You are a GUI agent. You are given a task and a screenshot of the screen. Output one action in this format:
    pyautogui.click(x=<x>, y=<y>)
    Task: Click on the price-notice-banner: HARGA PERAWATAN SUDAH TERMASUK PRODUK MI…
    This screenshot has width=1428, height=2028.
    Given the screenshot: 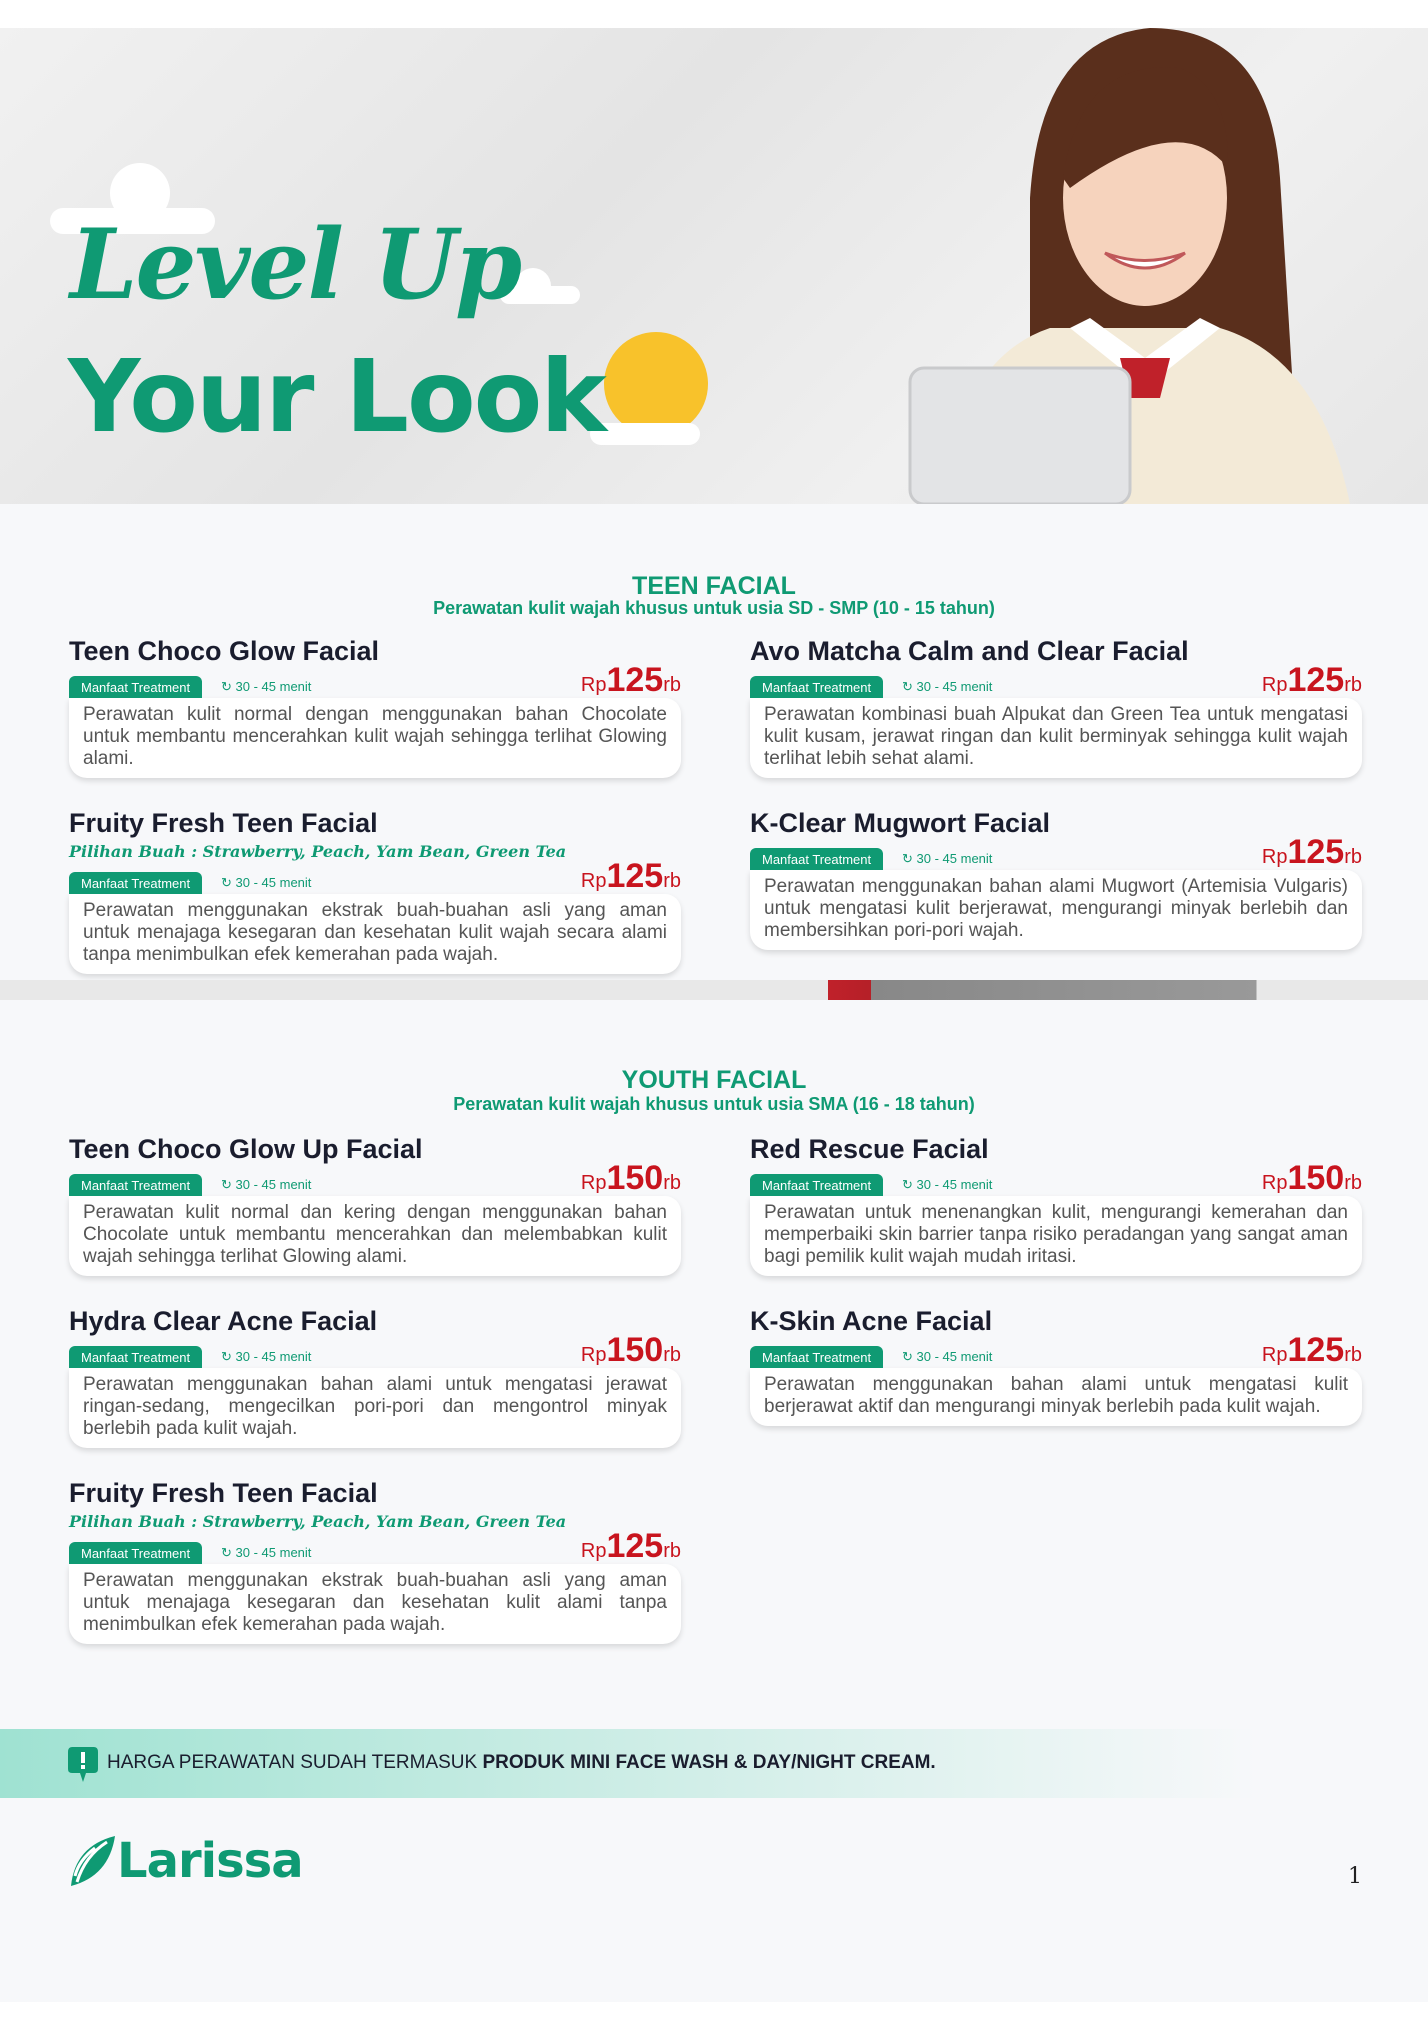 What is the action you would take?
    pyautogui.click(x=714, y=1763)
    